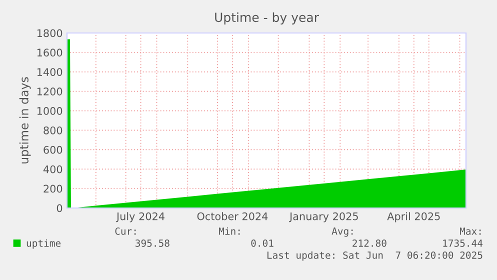  What do you see at coordinates (49, 111) in the screenshot?
I see `y-tick-label: 1000` at bounding box center [49, 111].